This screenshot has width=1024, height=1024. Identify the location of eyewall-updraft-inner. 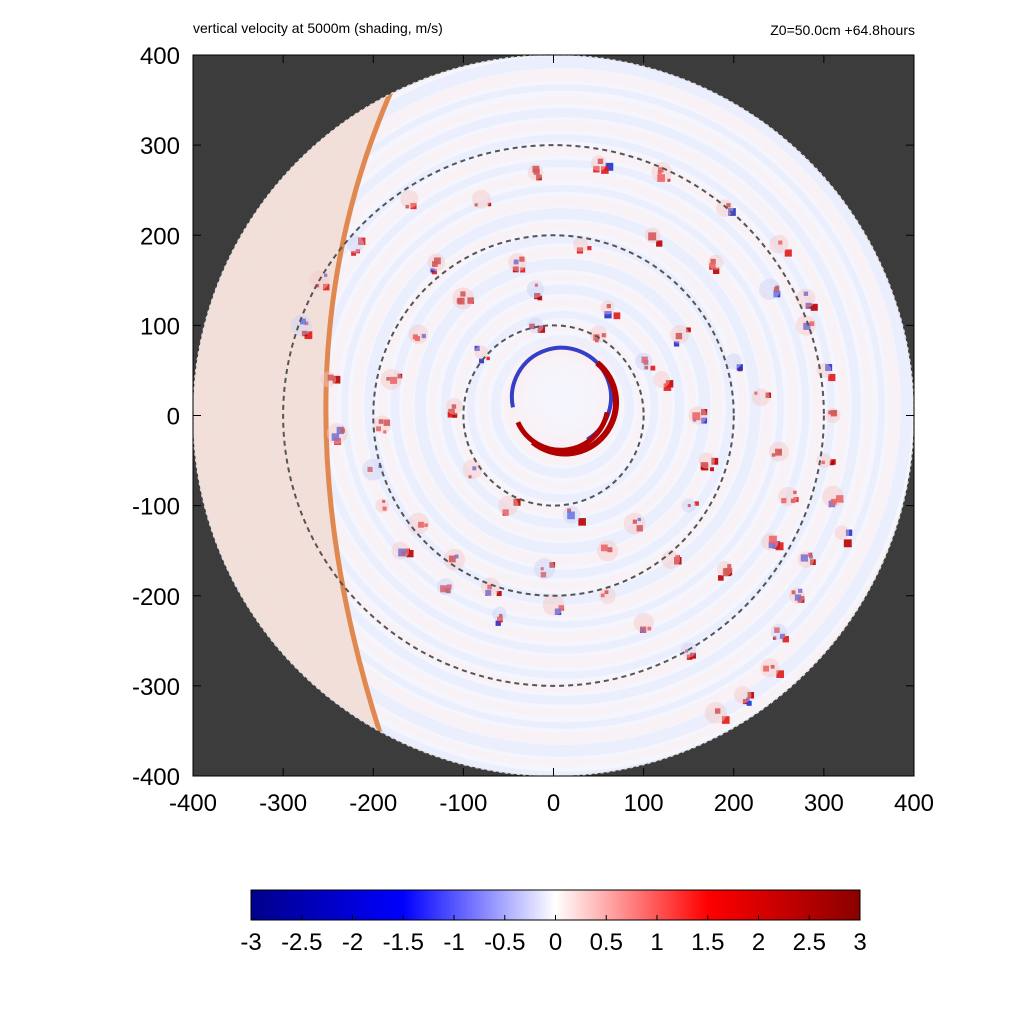
(562, 432).